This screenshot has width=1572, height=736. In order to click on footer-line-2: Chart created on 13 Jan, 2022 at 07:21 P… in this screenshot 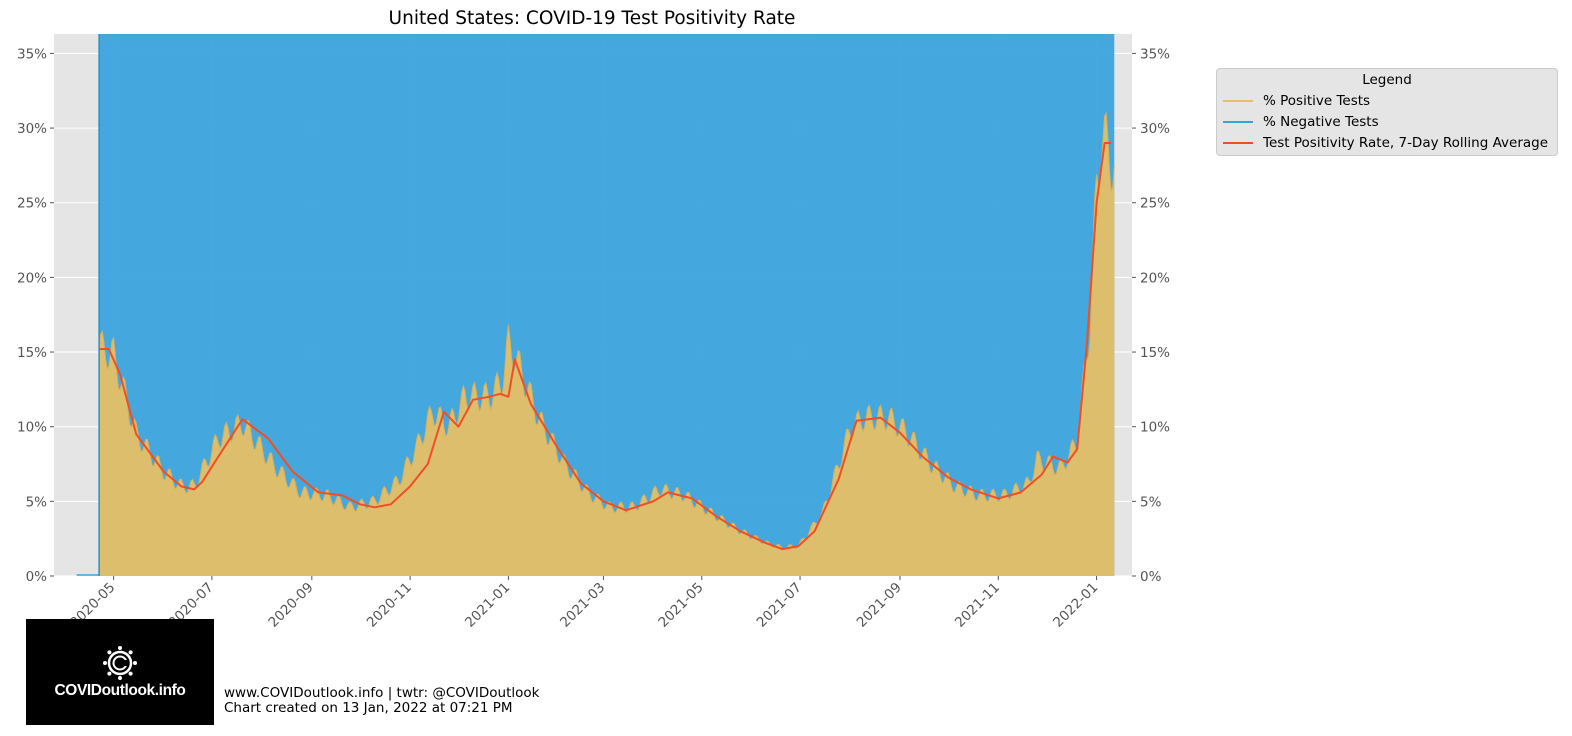, I will do `click(368, 708)`.